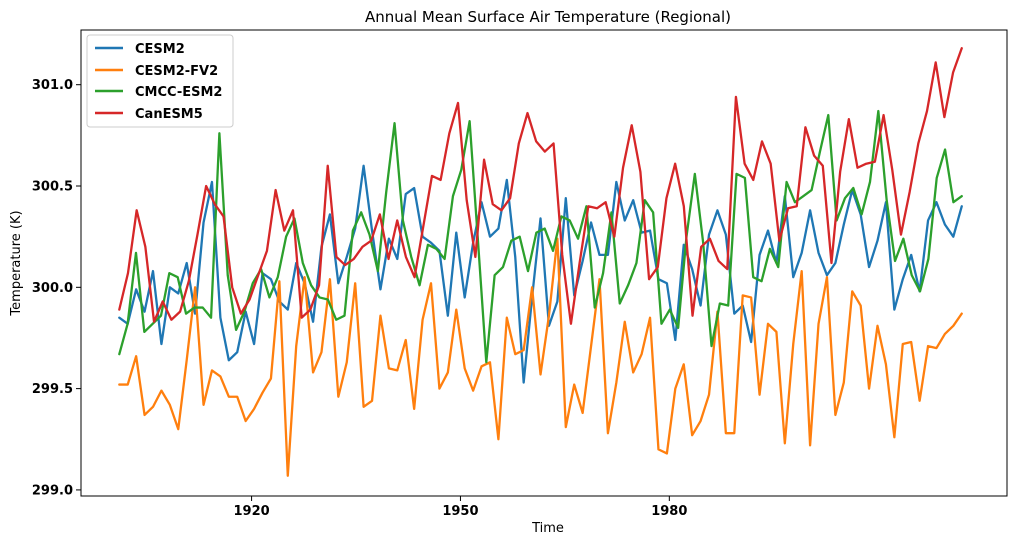 The height and width of the screenshot is (545, 1023). I want to click on legend: CESM2 CESM2-FV2 CMCC-ESM2 CanESM5, so click(160, 81).